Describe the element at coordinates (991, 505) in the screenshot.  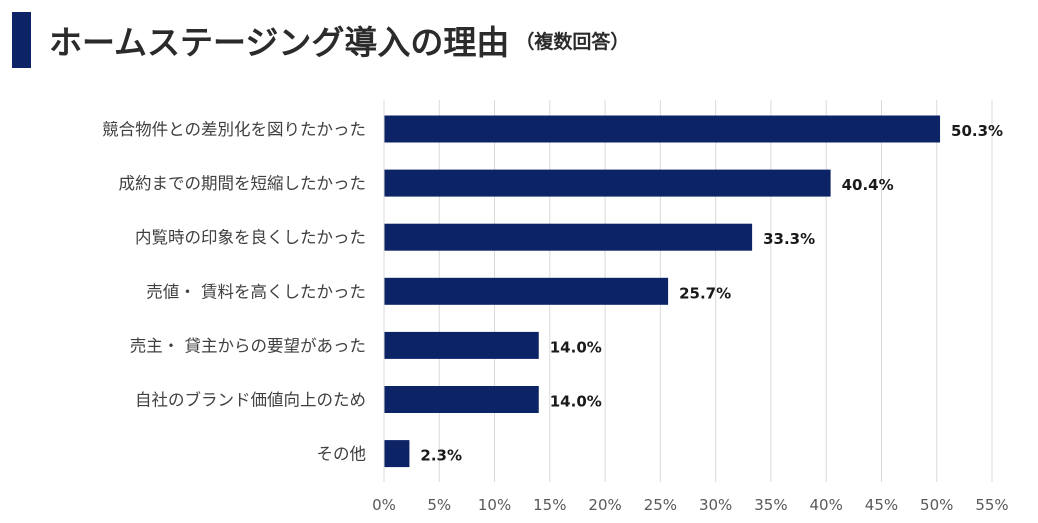
I see `x-tick-label: 55%` at that location.